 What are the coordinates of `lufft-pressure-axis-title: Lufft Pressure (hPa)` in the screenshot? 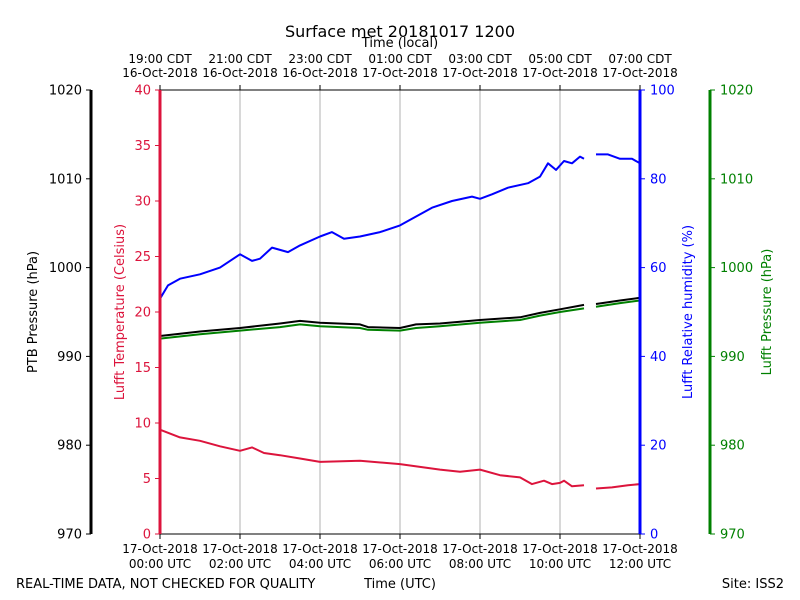 It's located at (767, 312).